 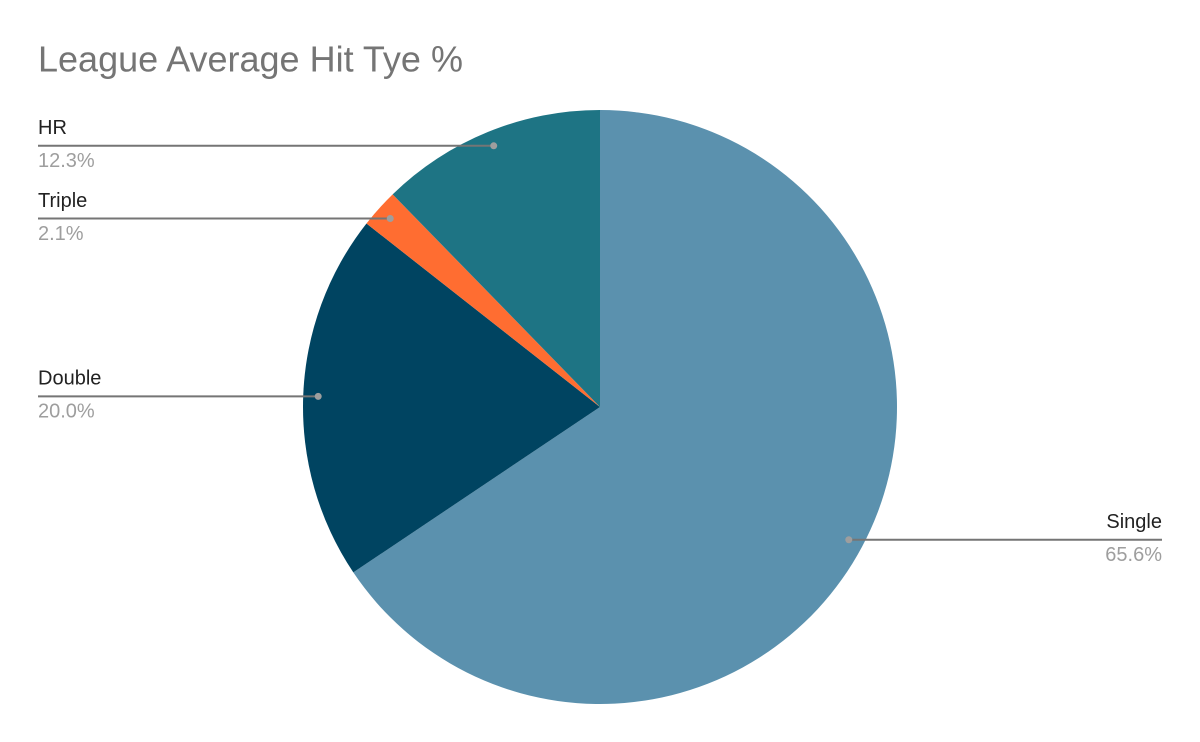 What do you see at coordinates (52, 128) in the screenshot?
I see `slice-label: HR` at bounding box center [52, 128].